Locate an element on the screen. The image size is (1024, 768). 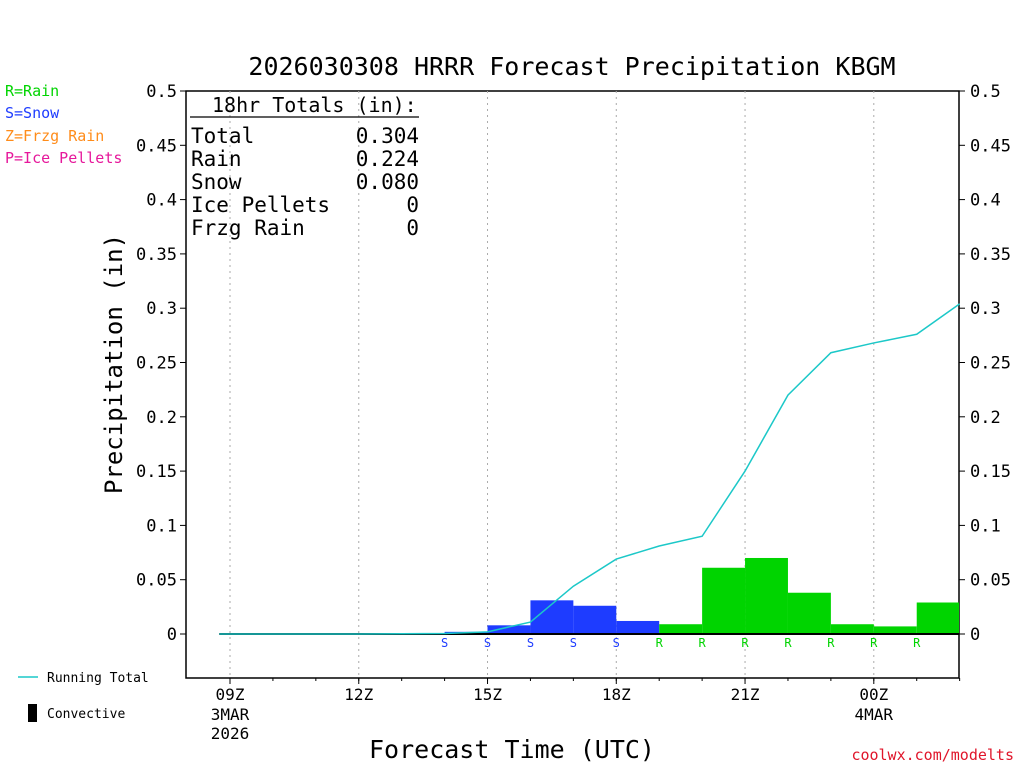
x-tick-label: 21Z is located at coordinates (745, 694).